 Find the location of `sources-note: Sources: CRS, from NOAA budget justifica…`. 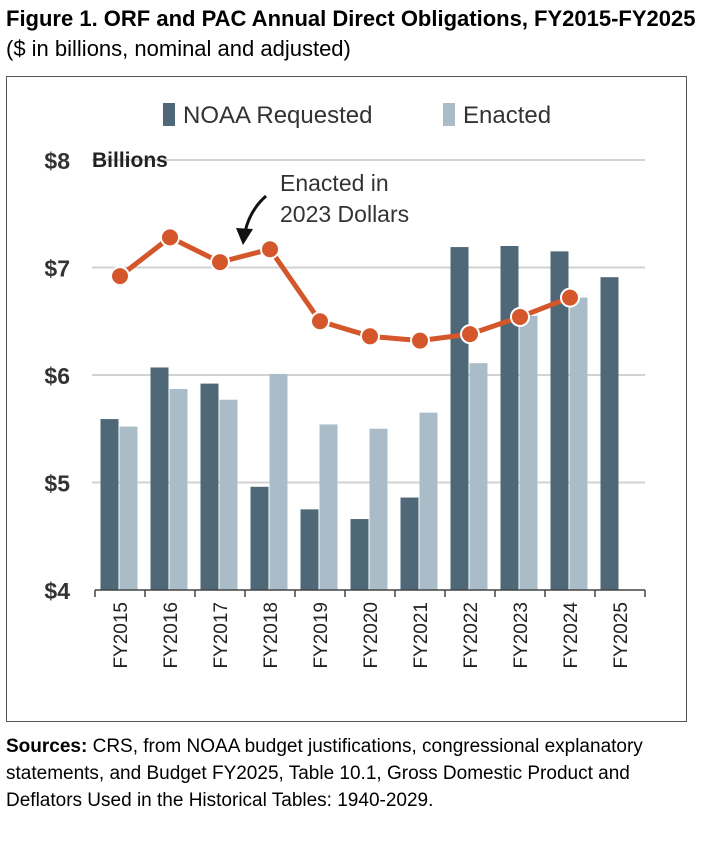

sources-note: Sources: CRS, from NOAA budget justifica… is located at coordinates (351, 773).